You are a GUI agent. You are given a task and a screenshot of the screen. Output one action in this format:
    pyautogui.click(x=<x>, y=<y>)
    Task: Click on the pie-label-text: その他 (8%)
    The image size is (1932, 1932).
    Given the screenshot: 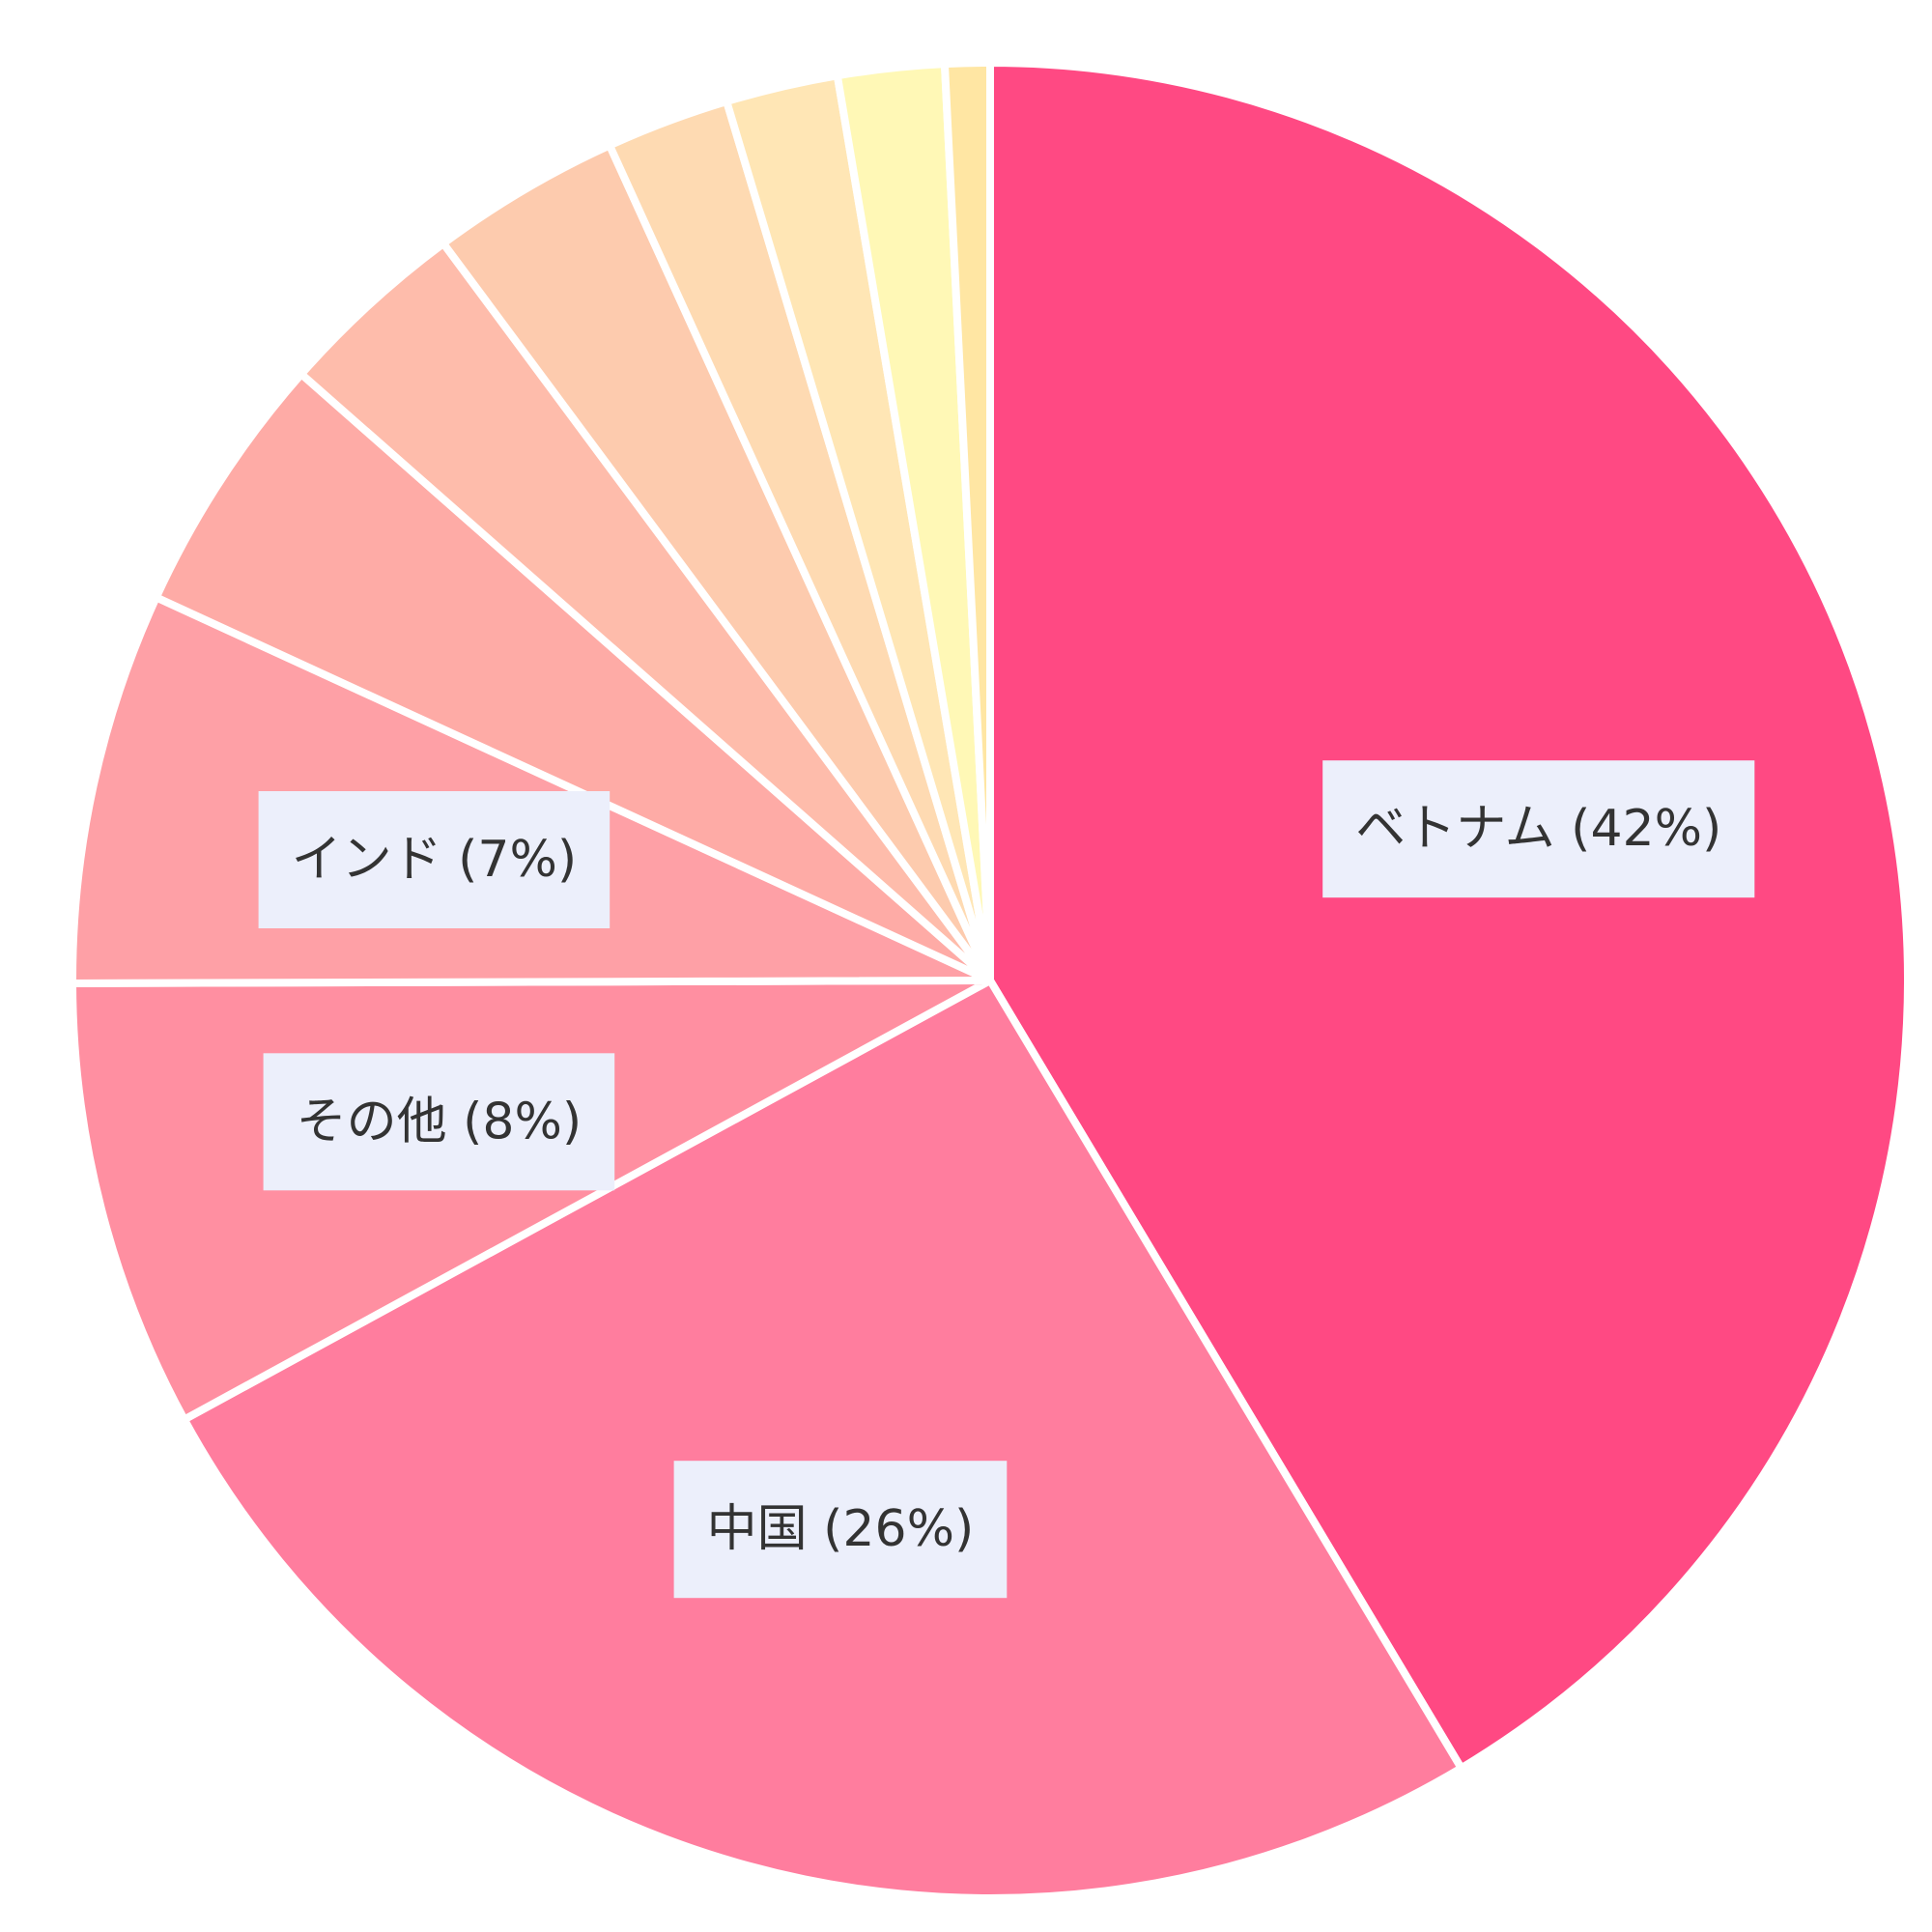 What is the action you would take?
    pyautogui.click(x=439, y=1122)
    